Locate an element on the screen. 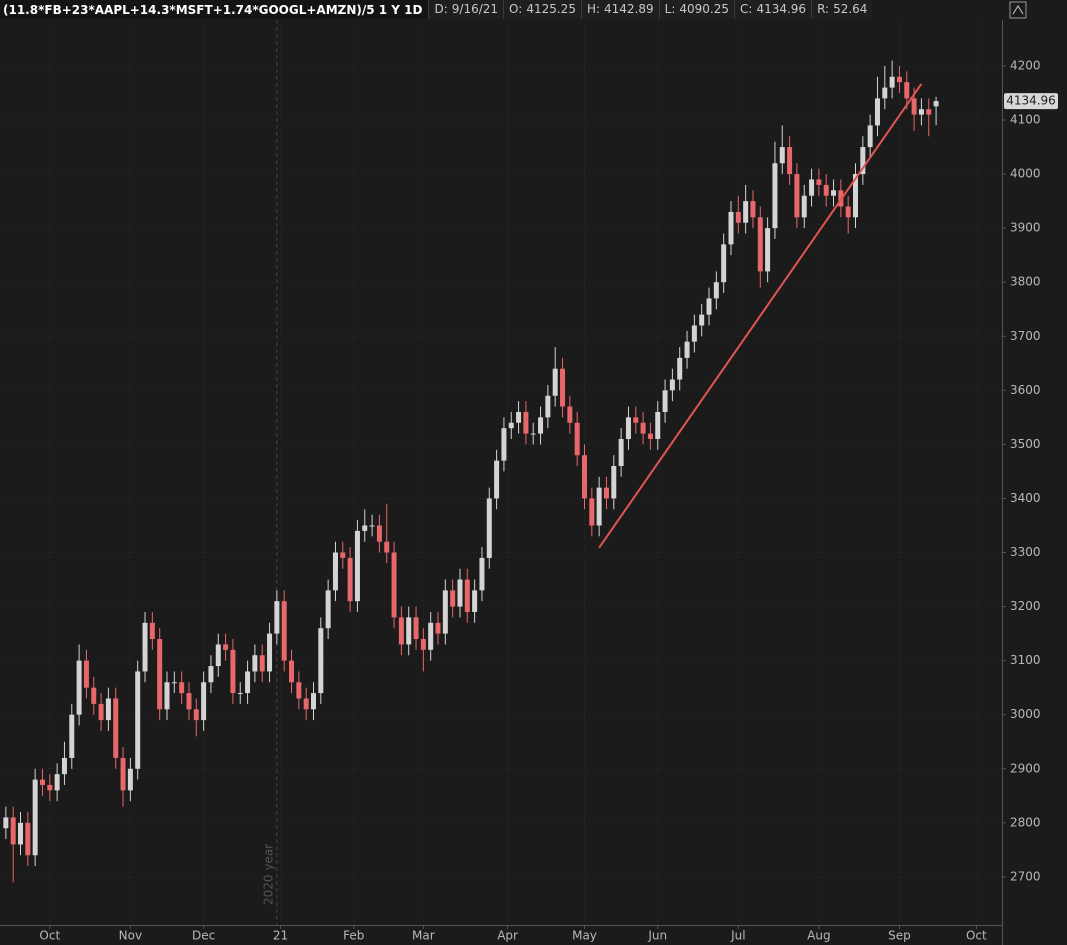  x-tick-label: Nov is located at coordinates (130, 936).